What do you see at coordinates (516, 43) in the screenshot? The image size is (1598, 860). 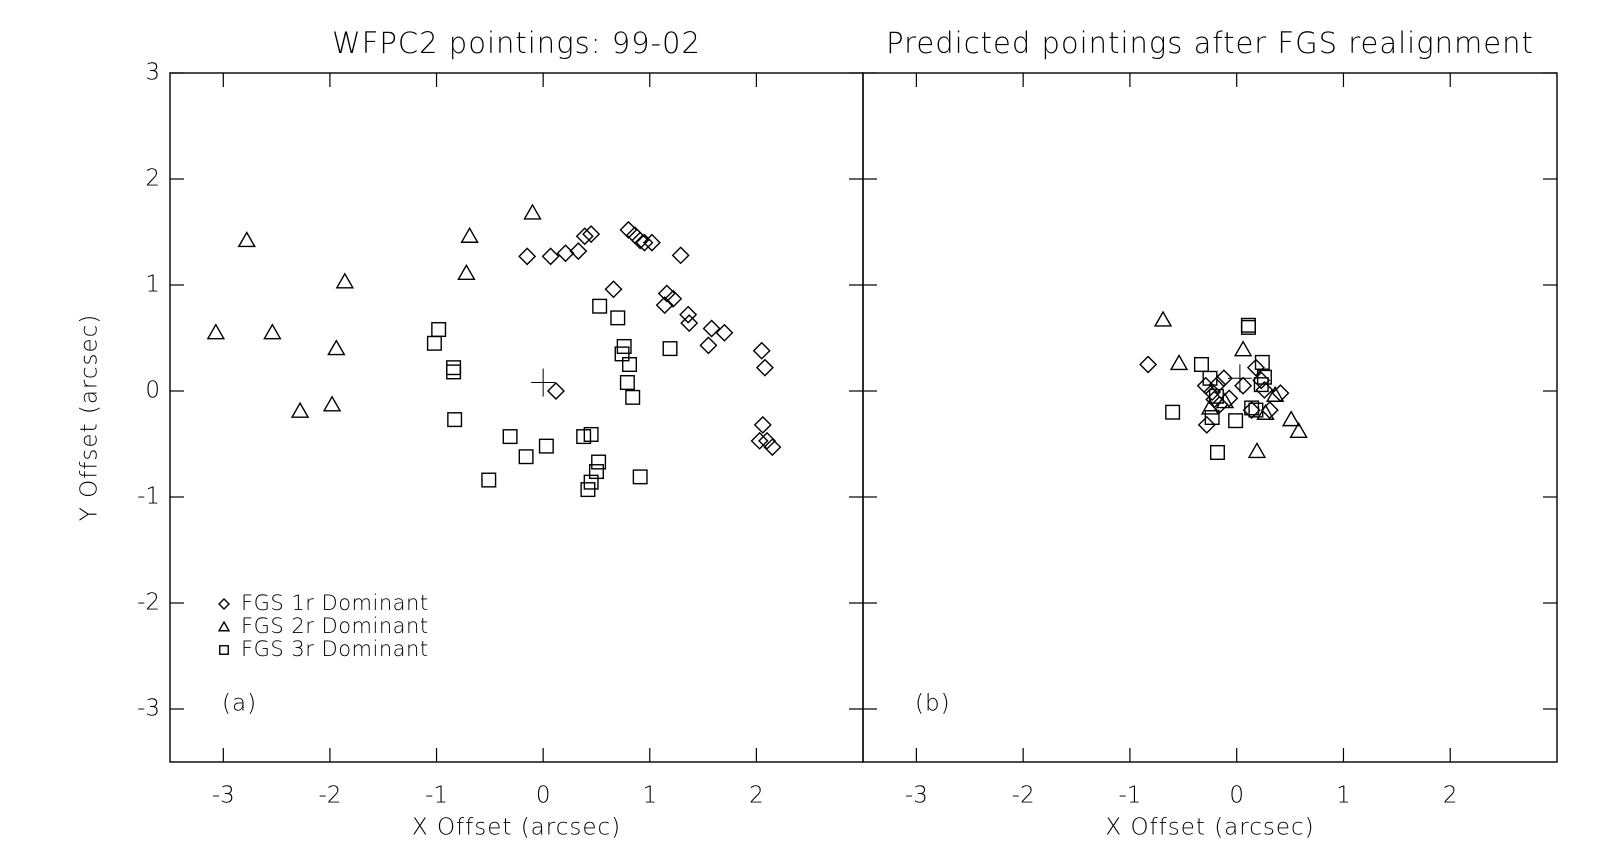 I see `chart-title: WFPC2 pointings: 99-02` at bounding box center [516, 43].